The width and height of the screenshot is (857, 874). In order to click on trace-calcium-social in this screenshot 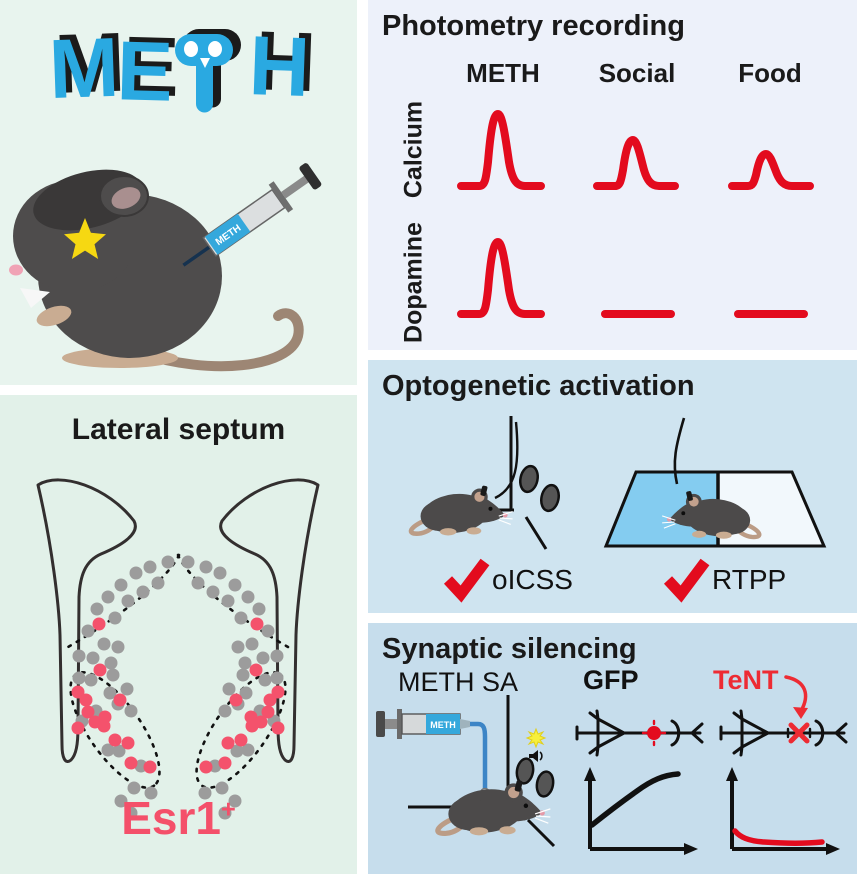, I will do `click(637, 146)`.